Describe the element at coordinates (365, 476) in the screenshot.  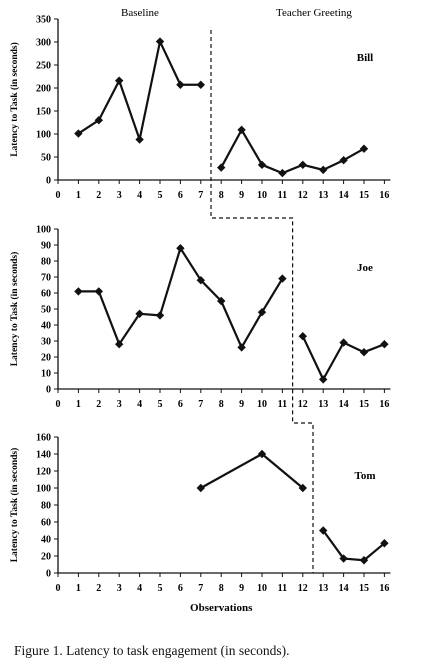
I see `participant-label: Tom` at that location.